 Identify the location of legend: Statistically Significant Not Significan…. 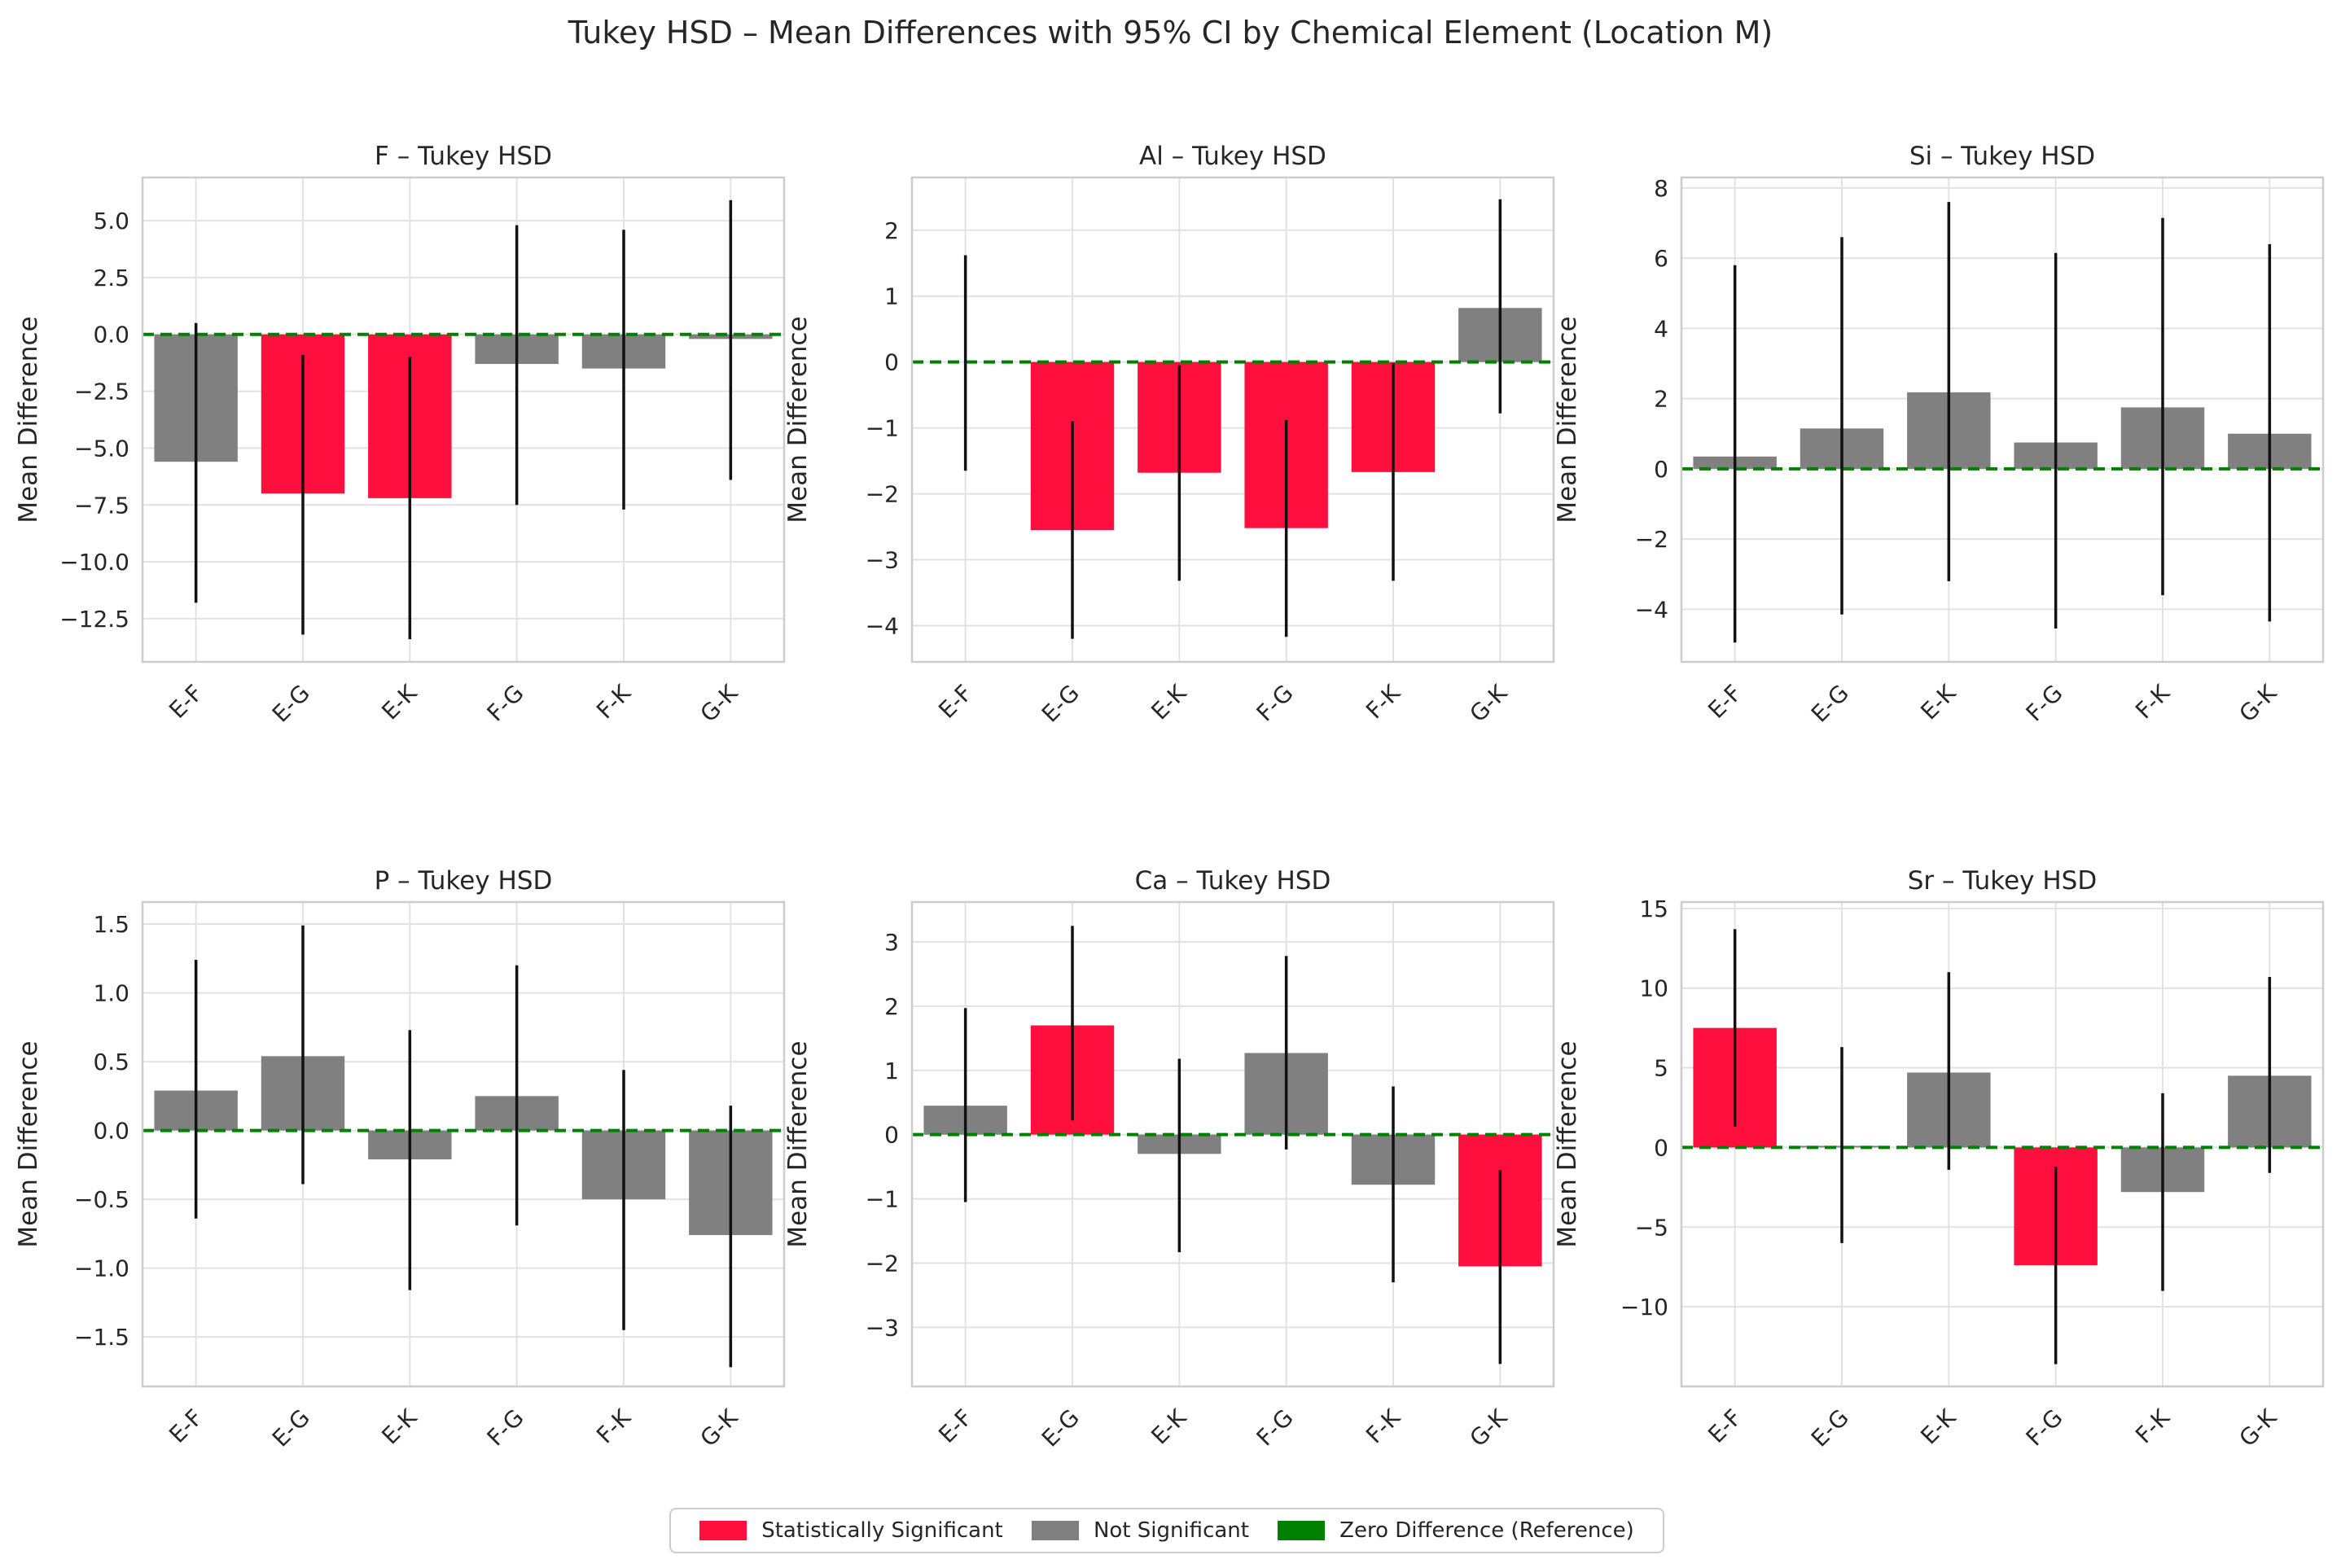
(1166, 1531).